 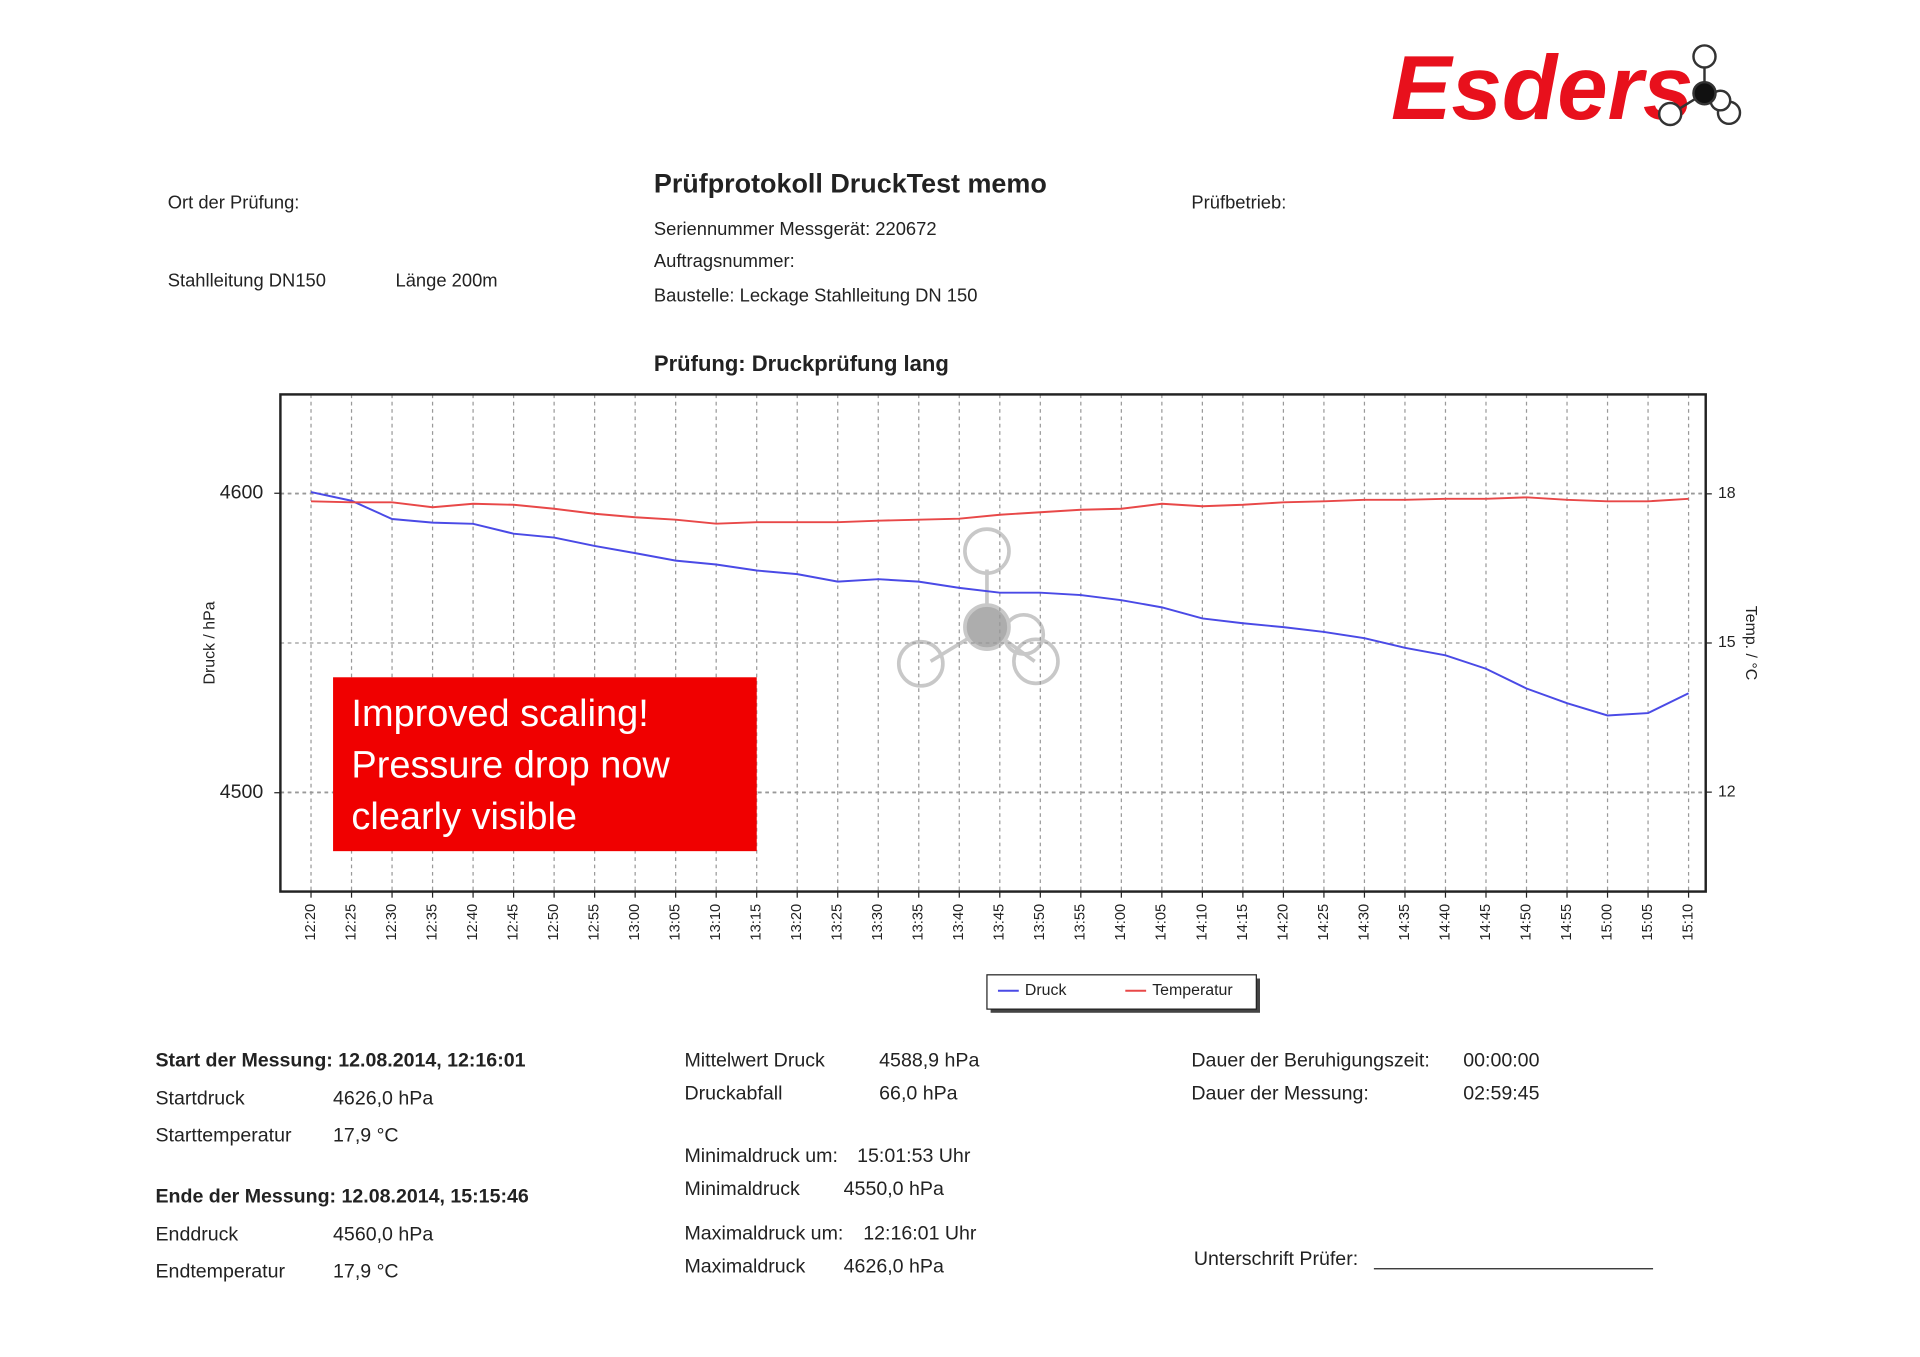 What do you see at coordinates (1405, 922) in the screenshot?
I see `x-tick-label: 14:35` at bounding box center [1405, 922].